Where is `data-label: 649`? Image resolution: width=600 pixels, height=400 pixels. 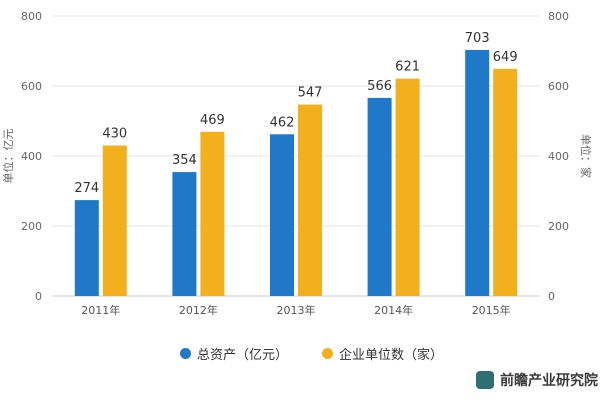
data-label: 649 is located at coordinates (505, 57).